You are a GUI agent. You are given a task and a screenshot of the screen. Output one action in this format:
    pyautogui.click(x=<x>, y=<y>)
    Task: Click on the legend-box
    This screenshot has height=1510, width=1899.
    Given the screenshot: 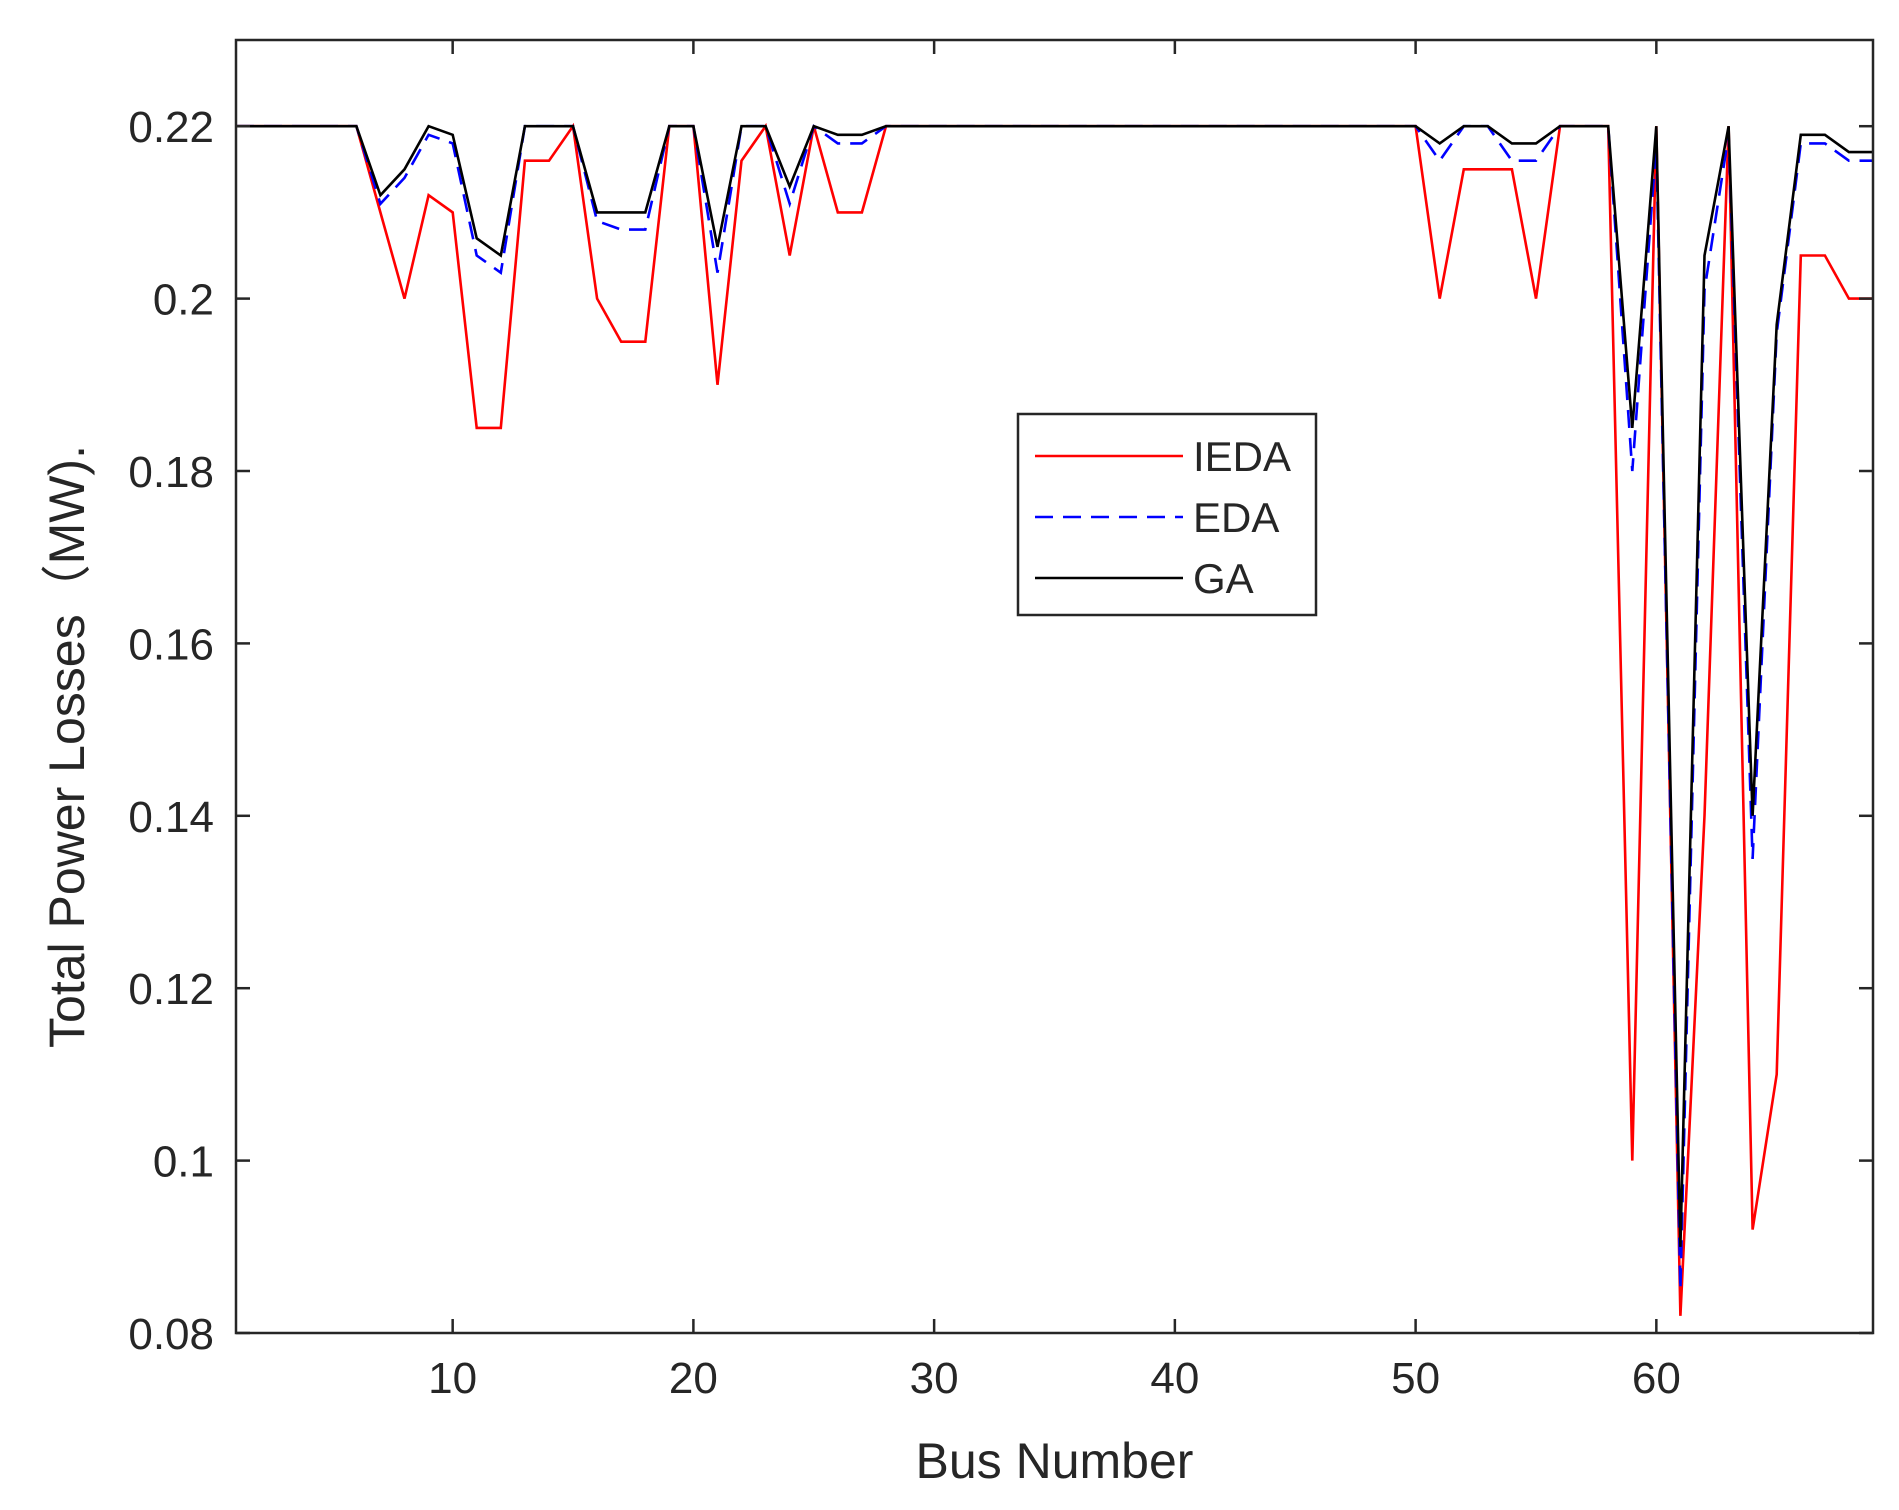 What is the action you would take?
    pyautogui.click(x=1167, y=514)
    